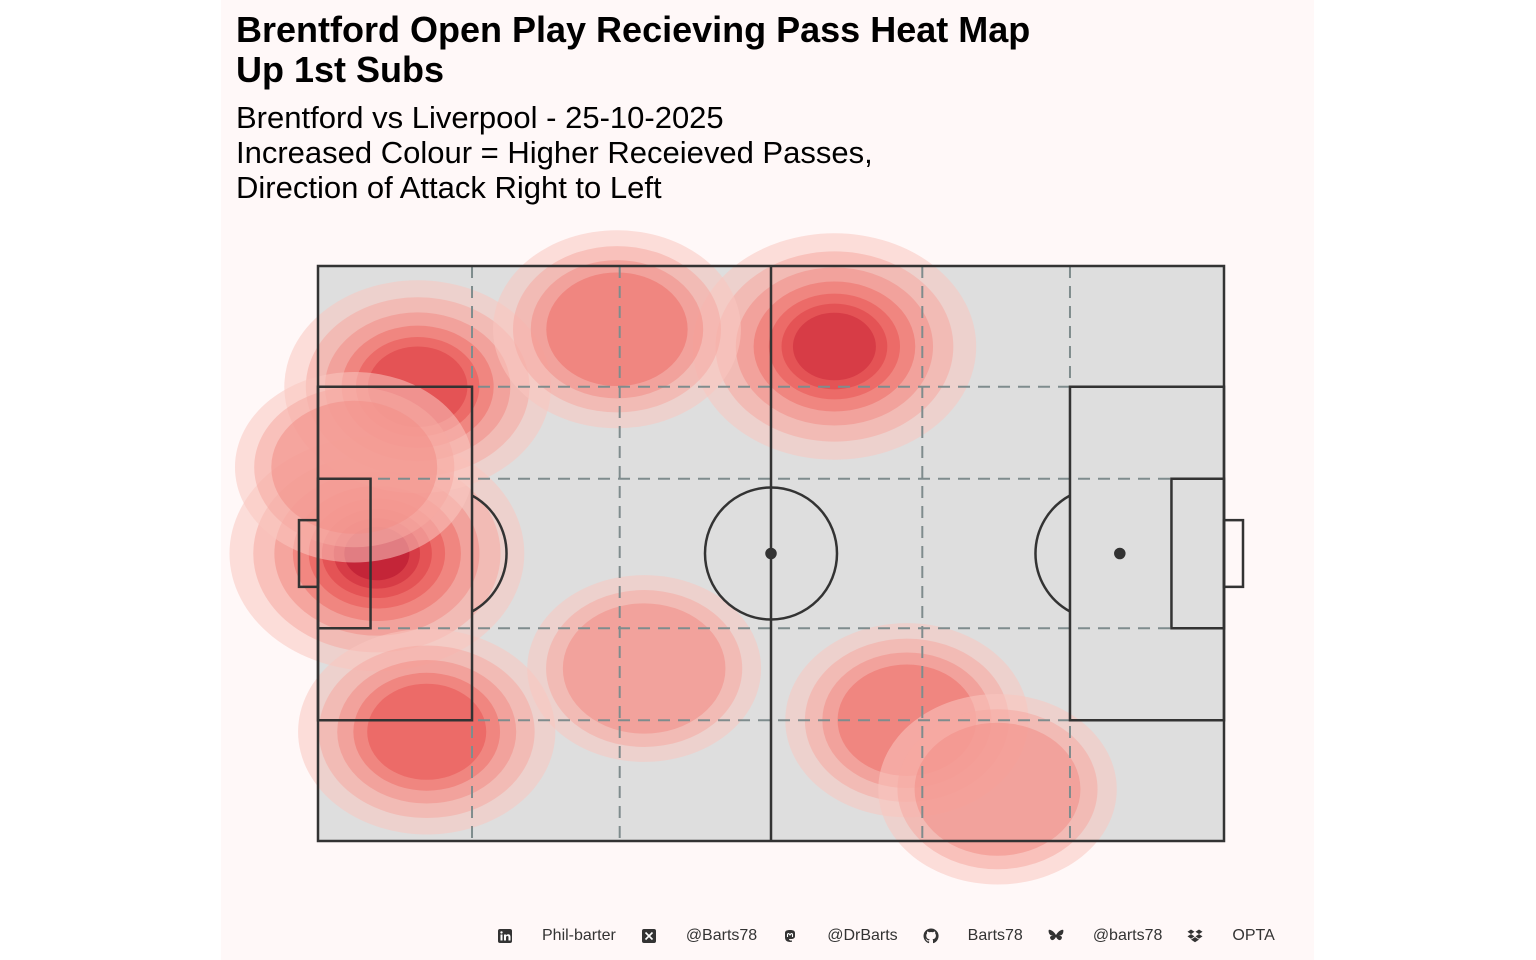  What do you see at coordinates (1253, 935) in the screenshot?
I see `footer-source-text: OPTA` at bounding box center [1253, 935].